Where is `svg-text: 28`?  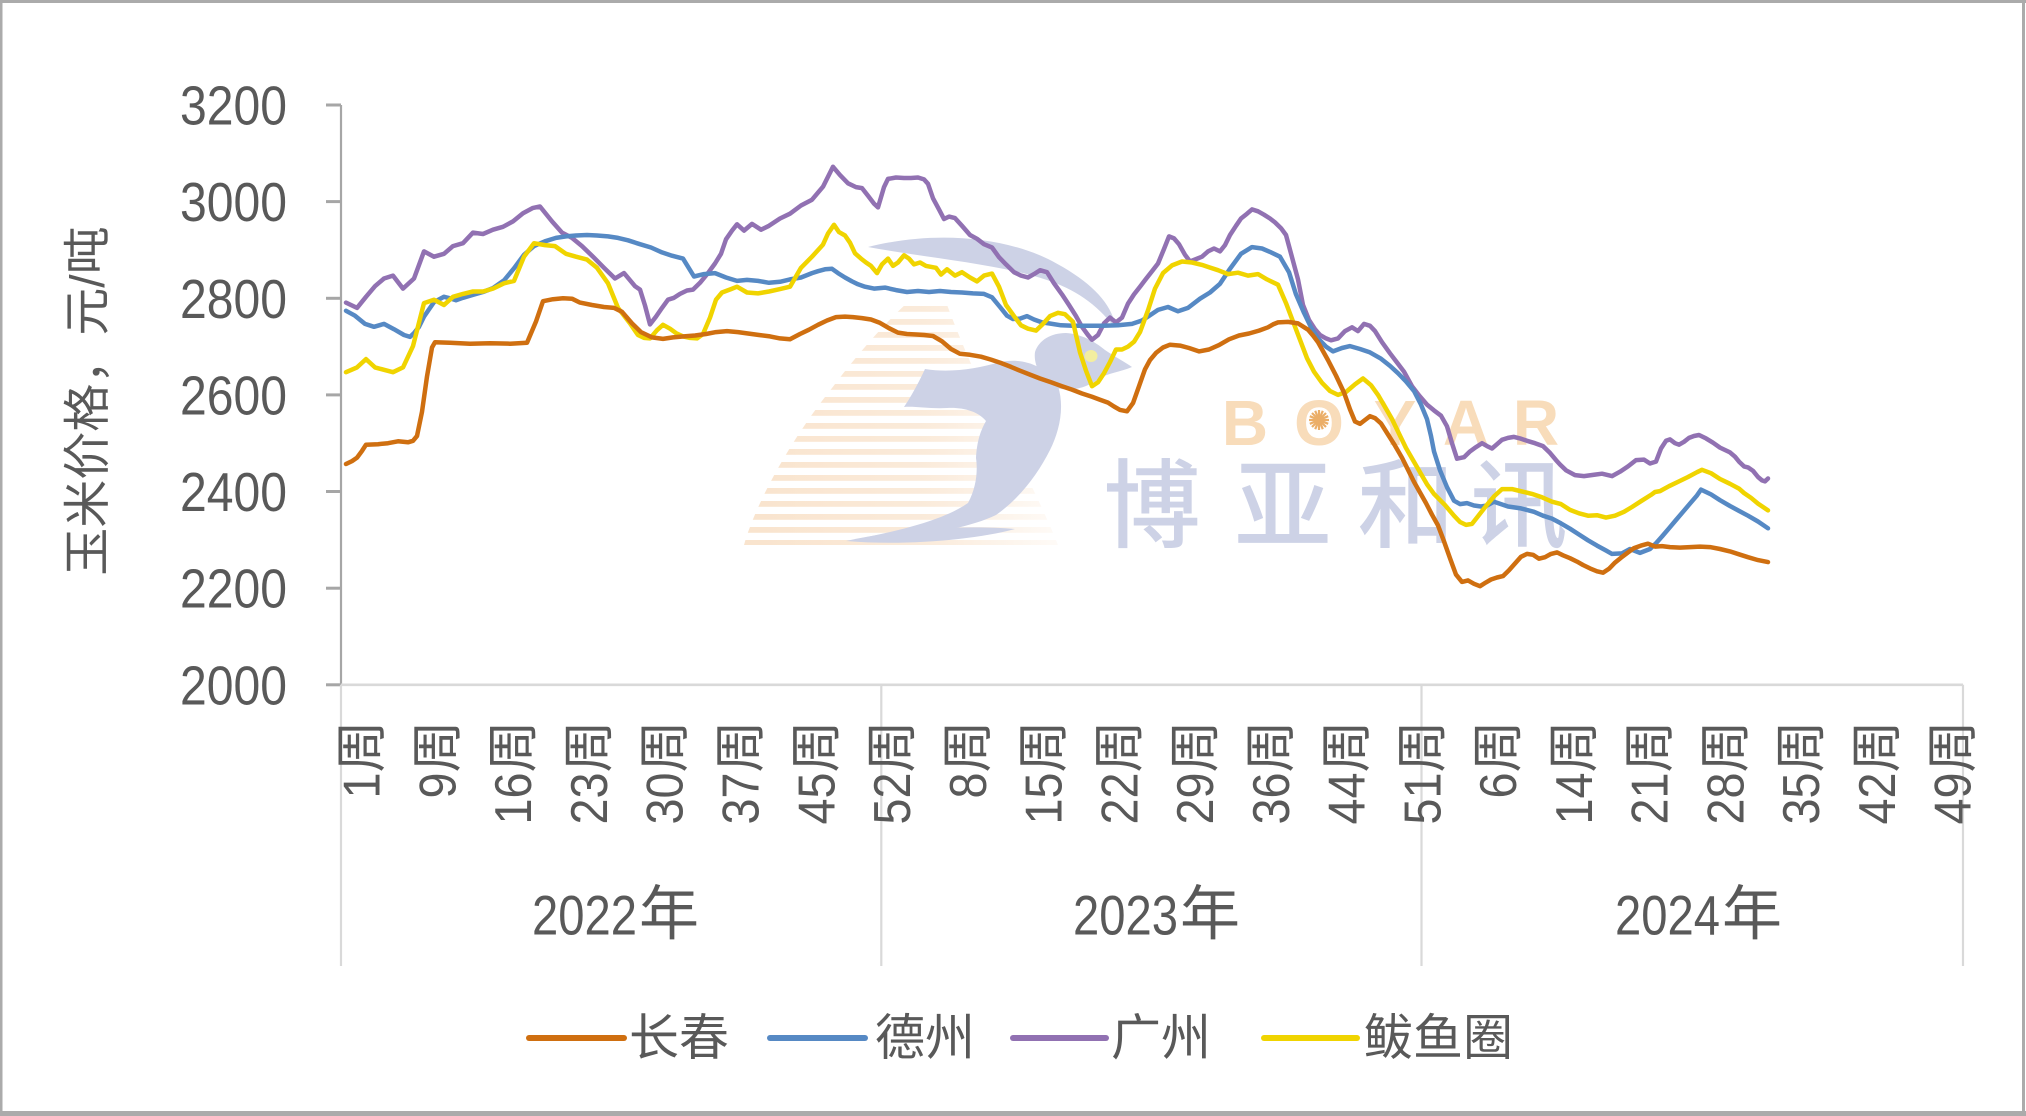
svg-text: 28 is located at coordinates (1726, 799).